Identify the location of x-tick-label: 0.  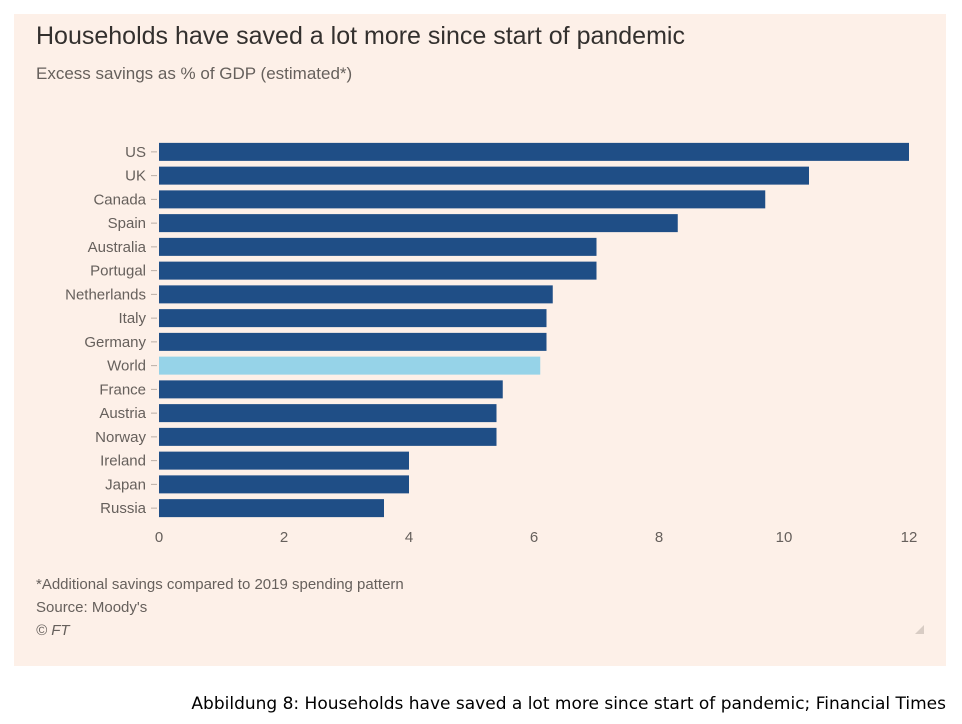
(159, 537).